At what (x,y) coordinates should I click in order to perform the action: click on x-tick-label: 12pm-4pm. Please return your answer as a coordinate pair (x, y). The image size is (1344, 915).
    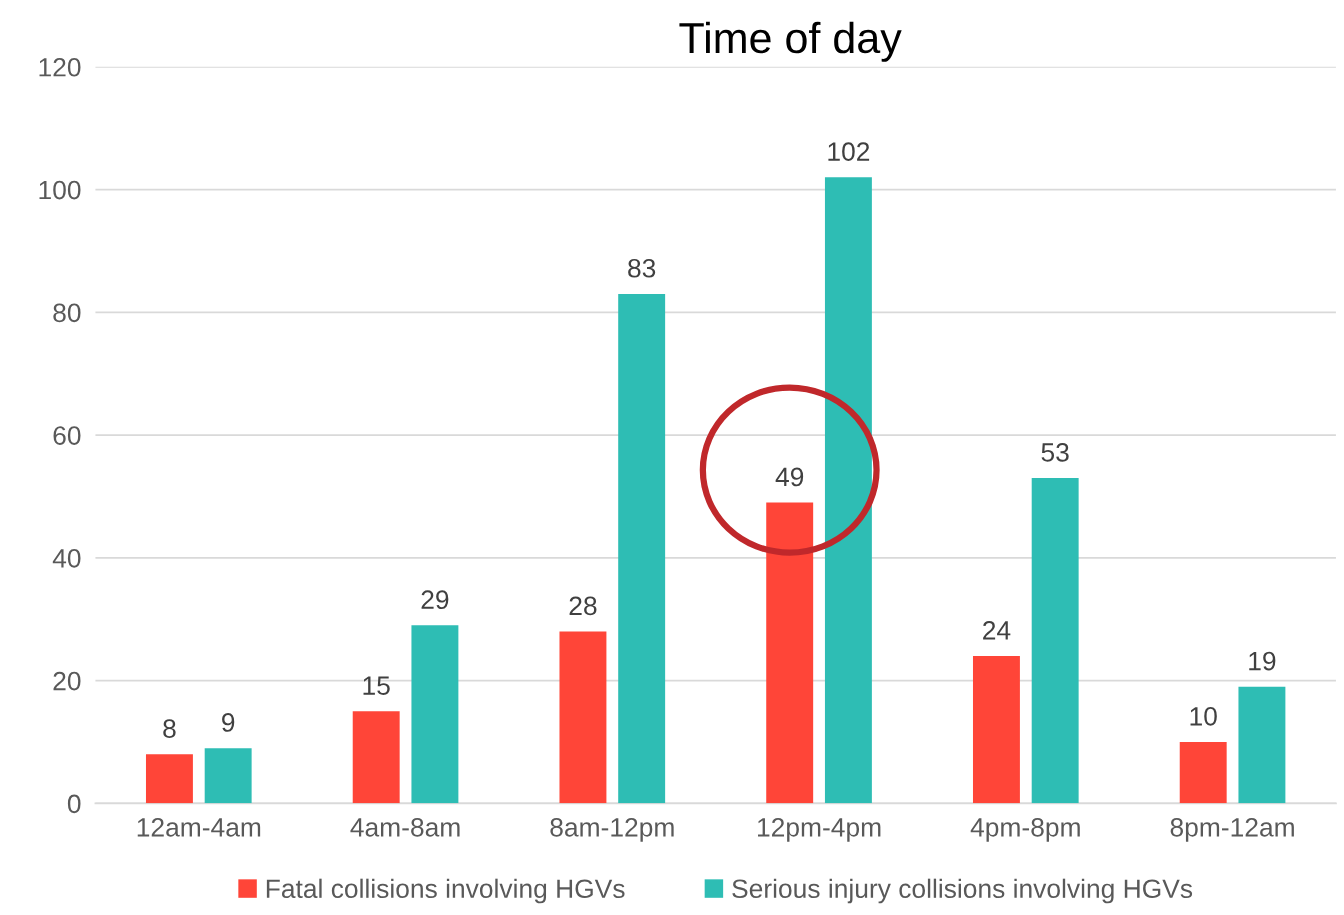
    Looking at the image, I should click on (819, 829).